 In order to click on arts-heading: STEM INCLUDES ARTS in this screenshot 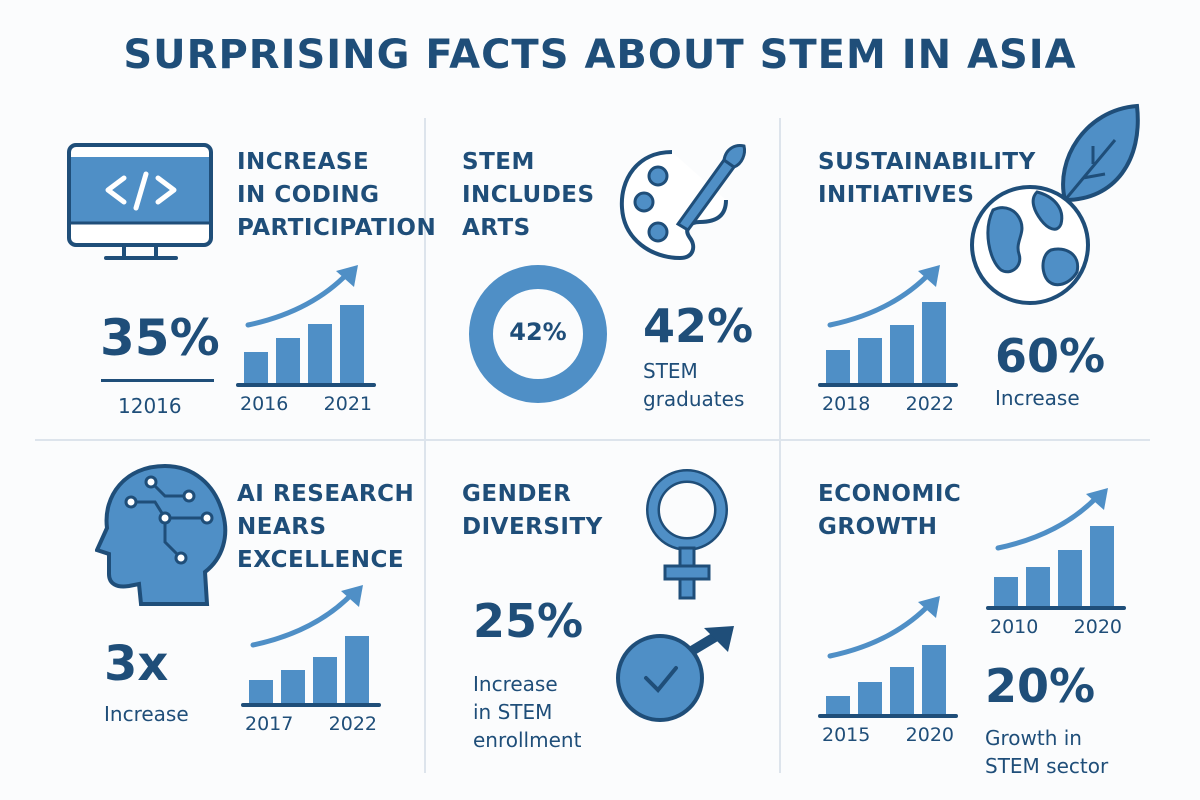, I will do `click(528, 195)`.